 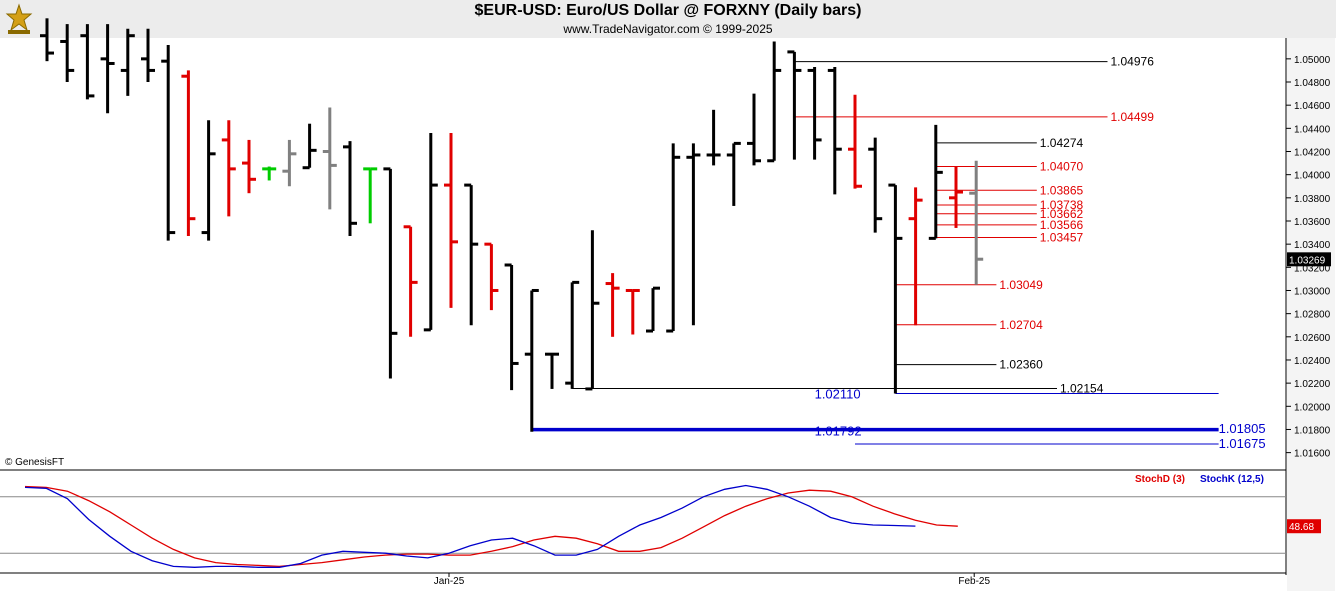 I want to click on last-price-label: 1.03269, so click(x=1307, y=260).